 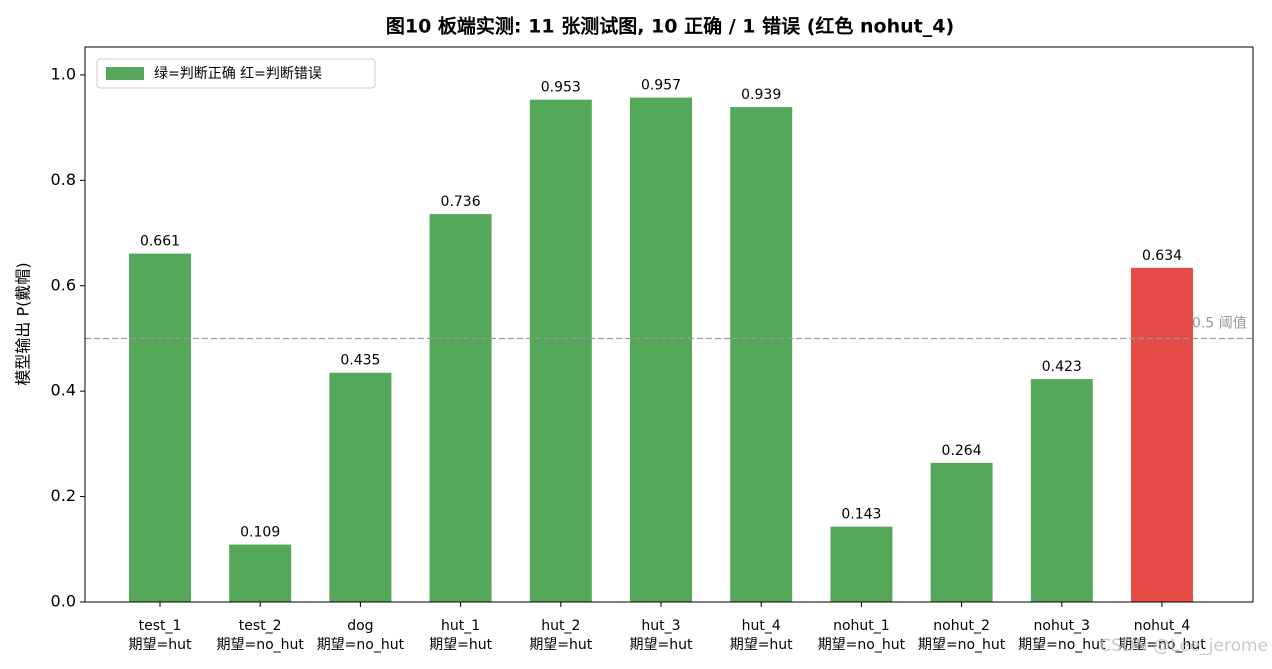 What do you see at coordinates (962, 451) in the screenshot?
I see `value-label: 0.264` at bounding box center [962, 451].